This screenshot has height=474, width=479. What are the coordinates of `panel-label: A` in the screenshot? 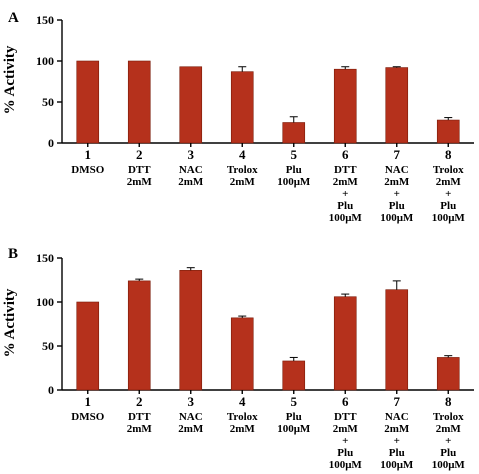 It's located at (13, 18).